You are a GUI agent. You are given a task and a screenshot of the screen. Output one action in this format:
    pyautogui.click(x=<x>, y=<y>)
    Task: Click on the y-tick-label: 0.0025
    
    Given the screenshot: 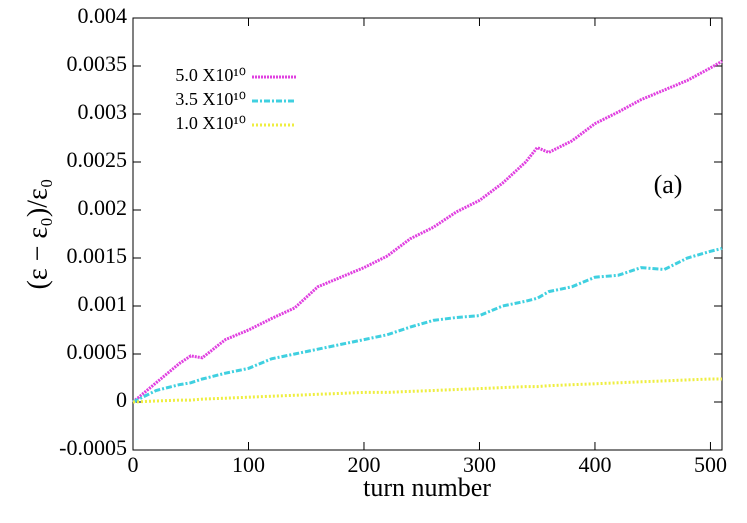 What is the action you would take?
    pyautogui.click(x=97, y=159)
    